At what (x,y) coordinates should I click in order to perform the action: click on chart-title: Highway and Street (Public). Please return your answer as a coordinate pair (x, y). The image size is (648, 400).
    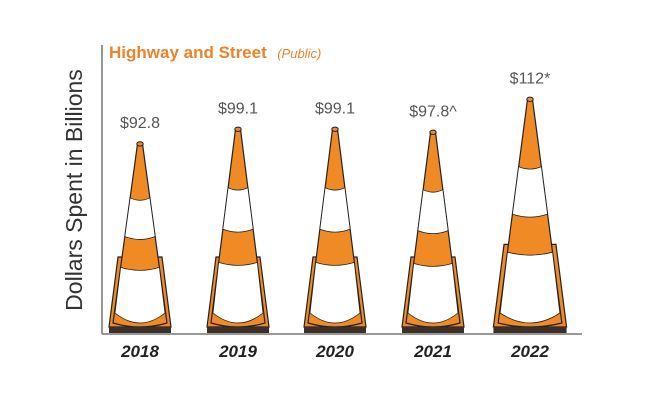
    Looking at the image, I should click on (215, 52).